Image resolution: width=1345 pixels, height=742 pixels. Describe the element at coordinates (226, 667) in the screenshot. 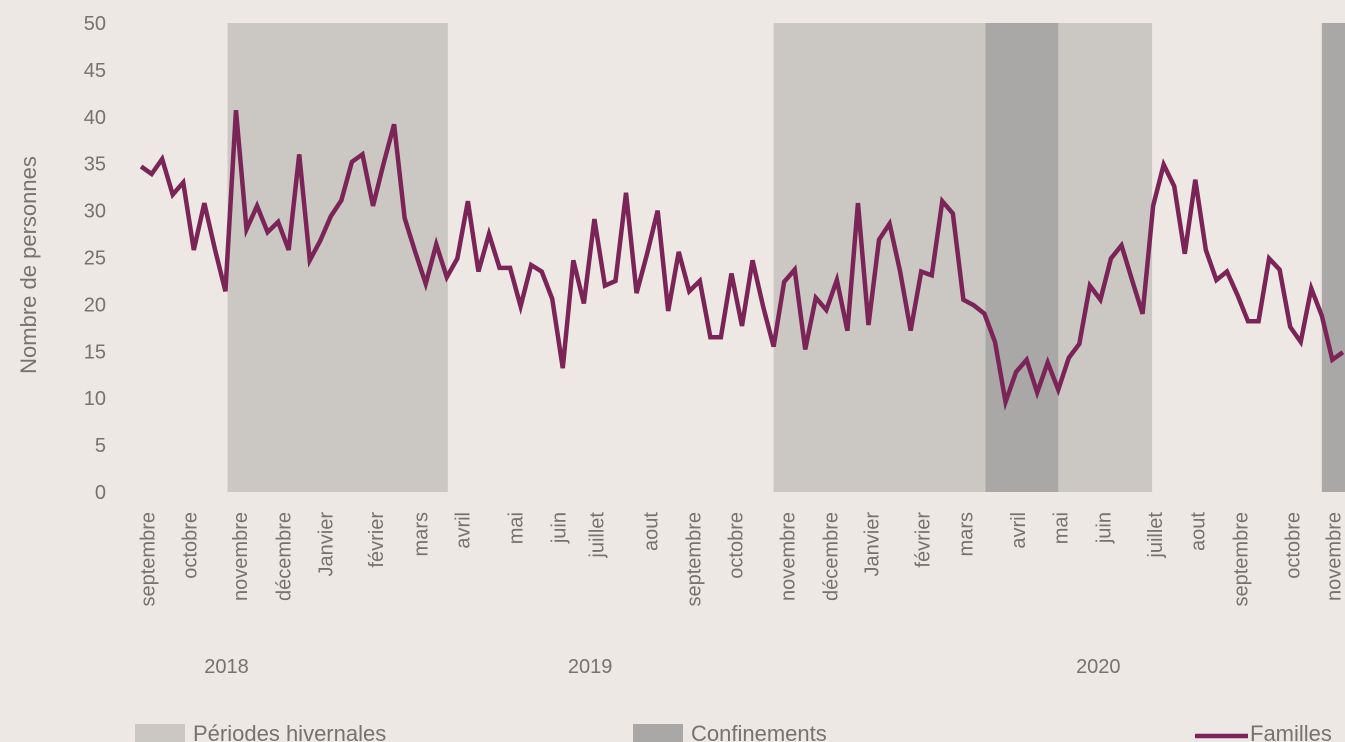

I see `year-label: 2018` at that location.